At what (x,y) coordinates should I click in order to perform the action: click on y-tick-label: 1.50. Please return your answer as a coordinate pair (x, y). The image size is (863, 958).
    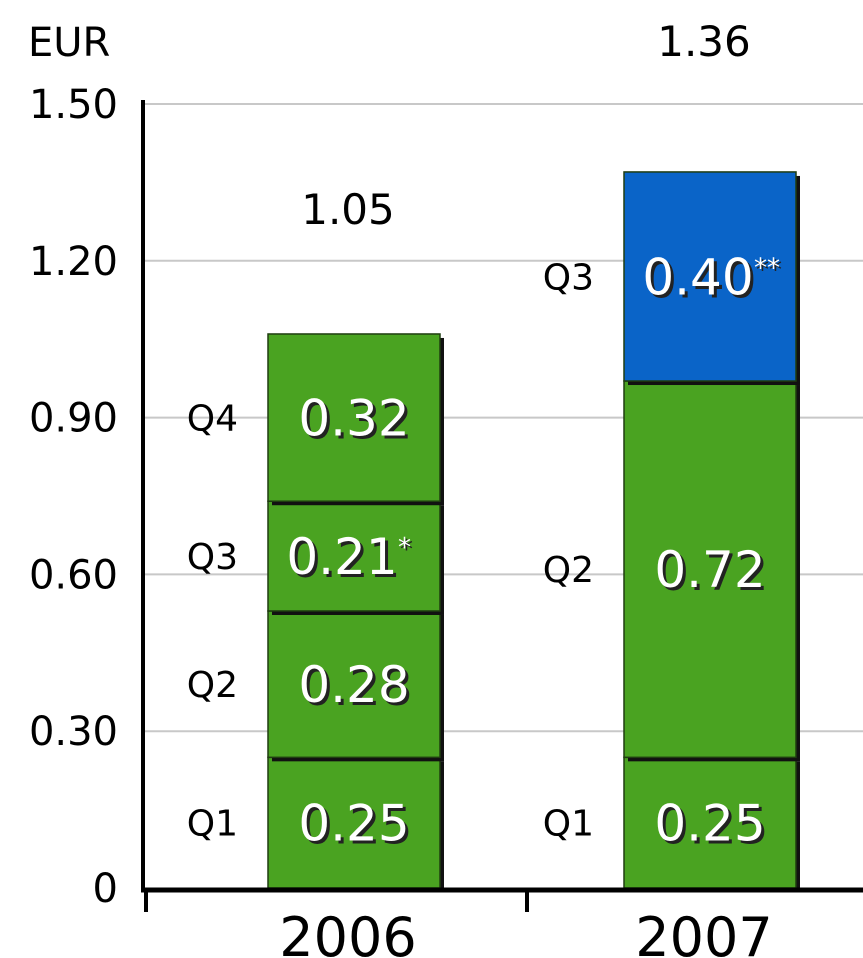
    Looking at the image, I should click on (73, 105).